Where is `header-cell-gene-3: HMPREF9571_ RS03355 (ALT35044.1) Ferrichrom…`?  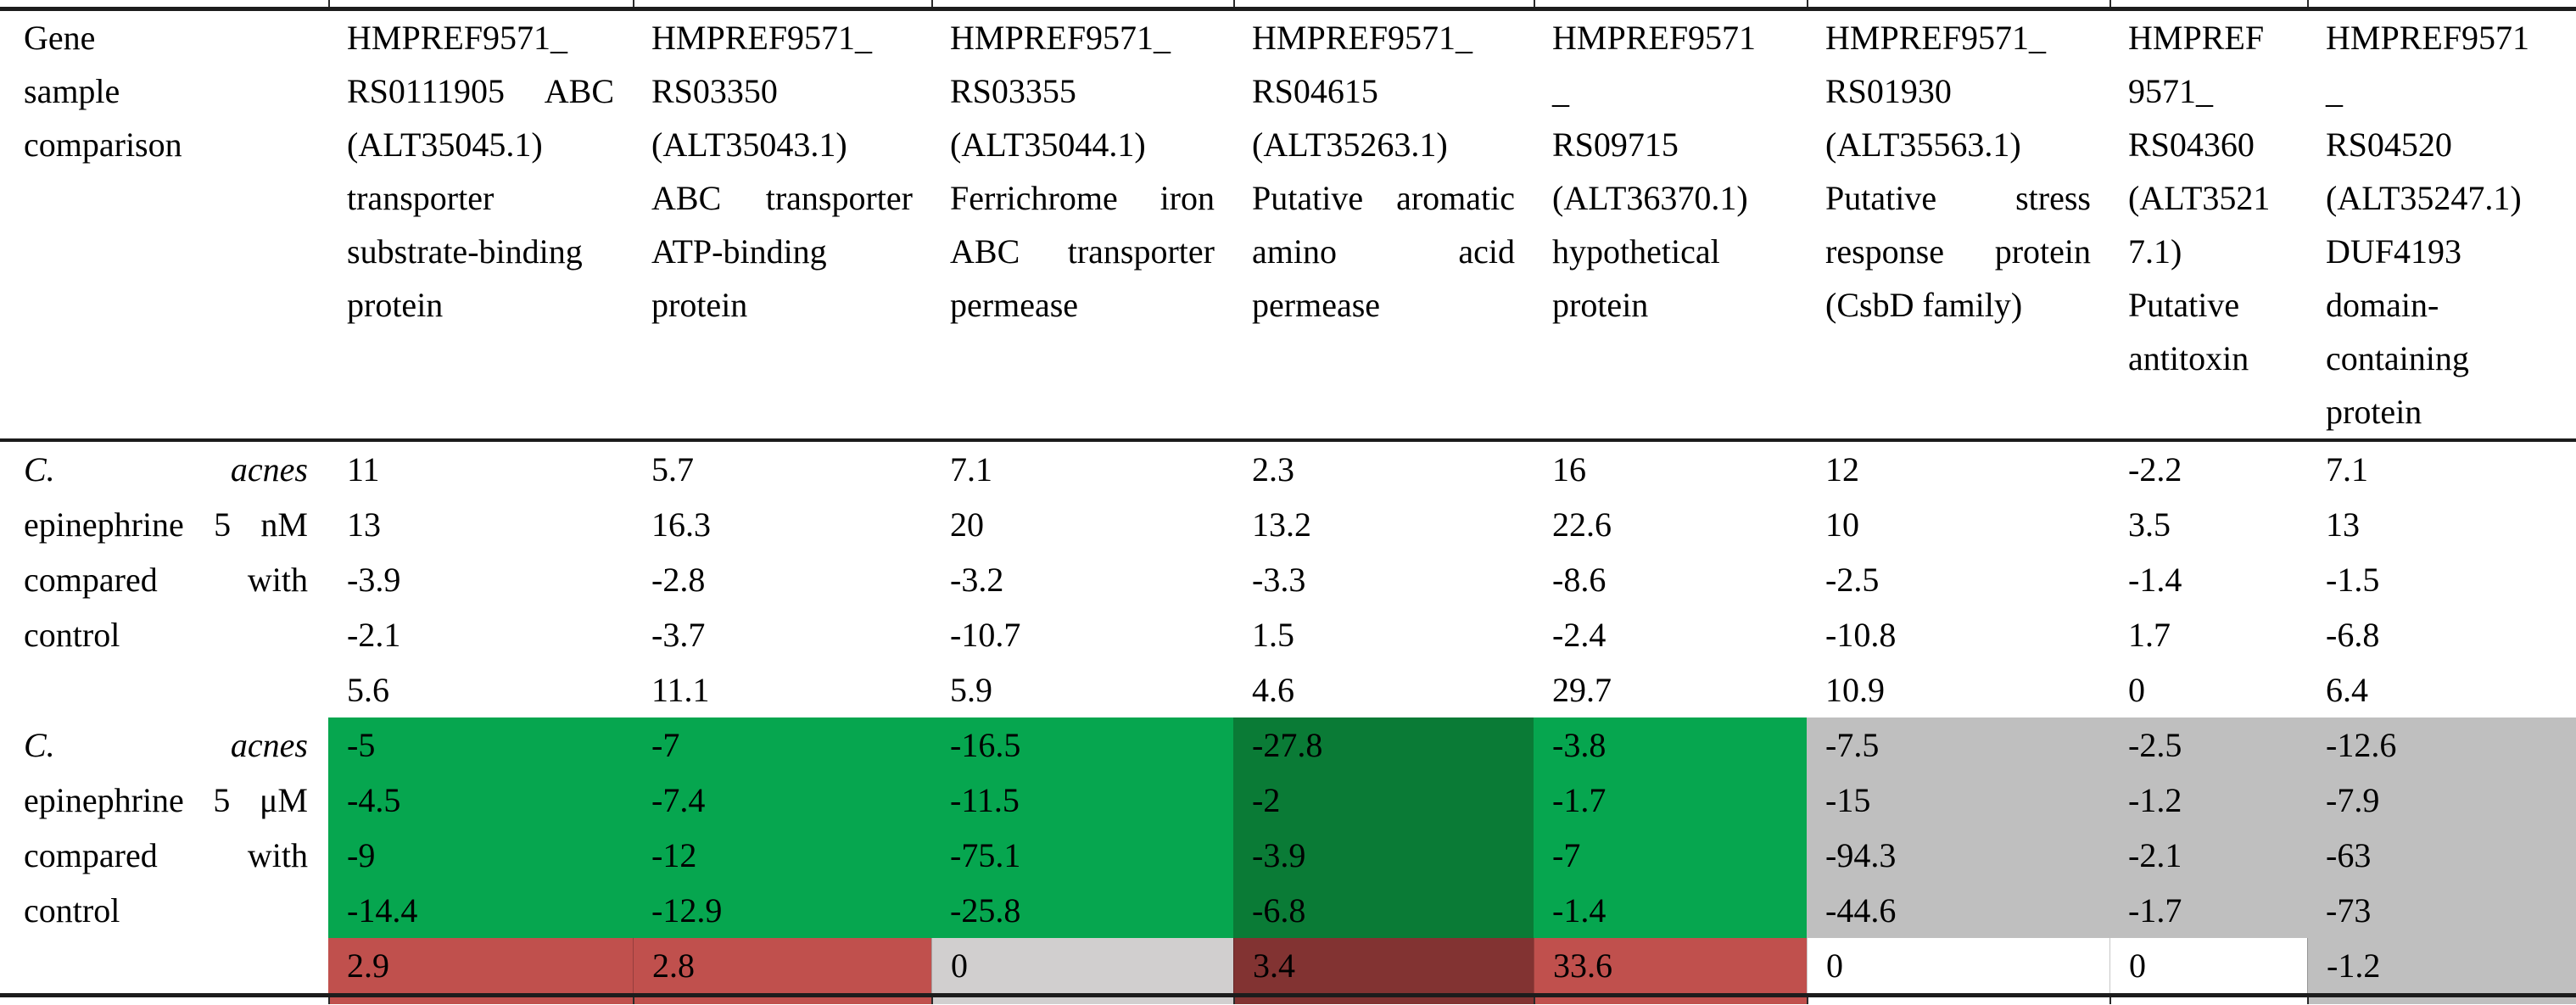
header-cell-gene-3: HMPREF9571_ RS03355 (ALT35044.1) Ferrichrom… is located at coordinates (1082, 224).